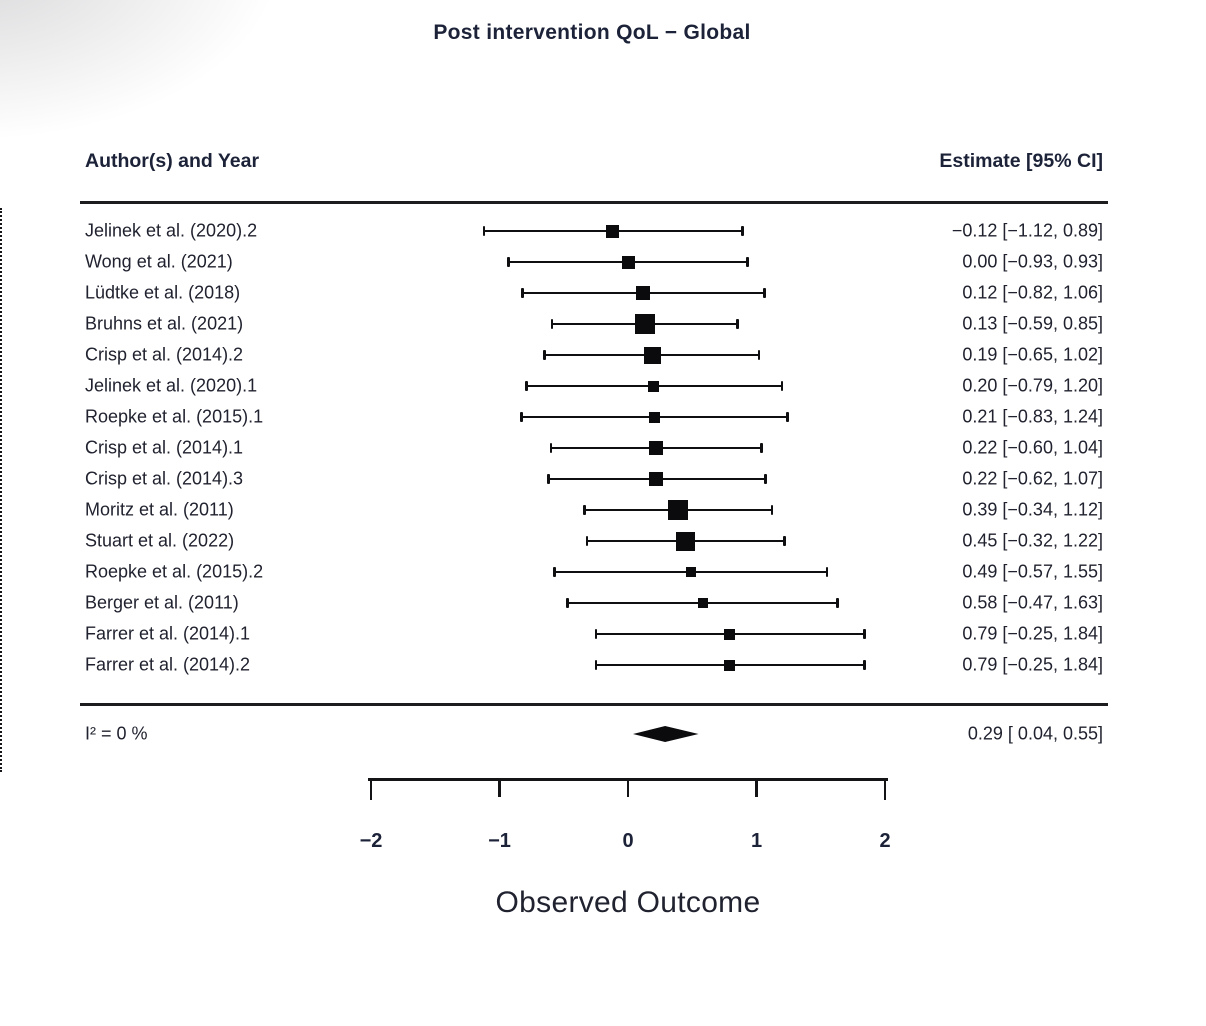  What do you see at coordinates (1032, 261) in the screenshot?
I see `study-estimate-label: 0.00 [−0.93, 0.93]` at bounding box center [1032, 261].